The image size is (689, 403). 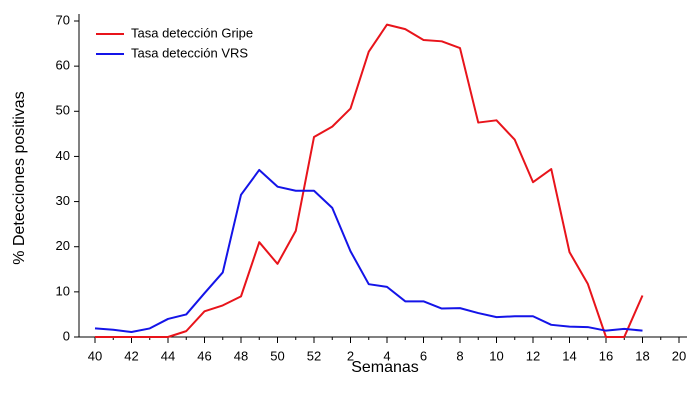 What do you see at coordinates (204, 355) in the screenshot?
I see `x-tick-label: 46` at bounding box center [204, 355].